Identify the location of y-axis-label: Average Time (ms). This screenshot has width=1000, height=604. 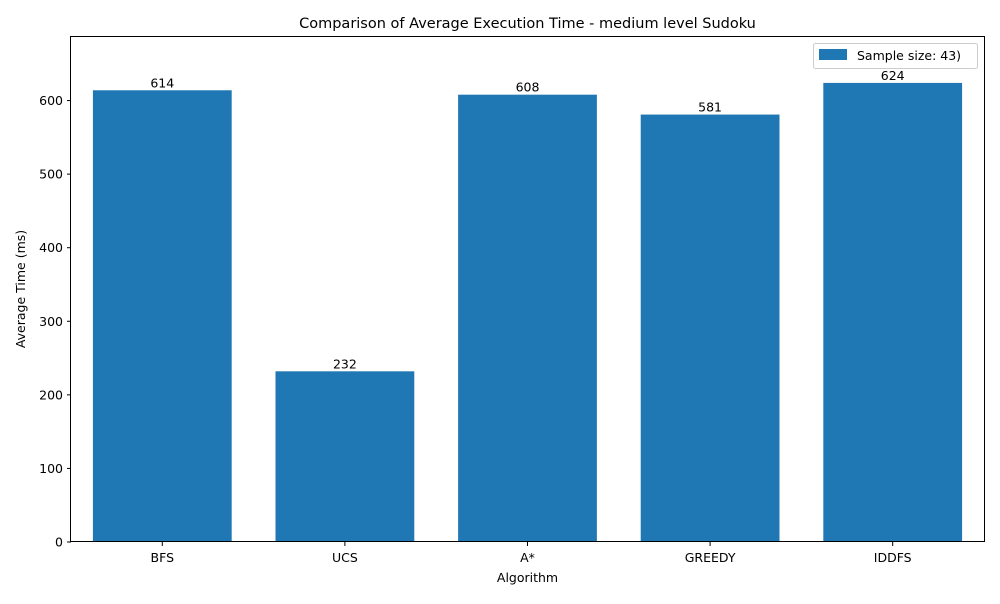
(20, 289).